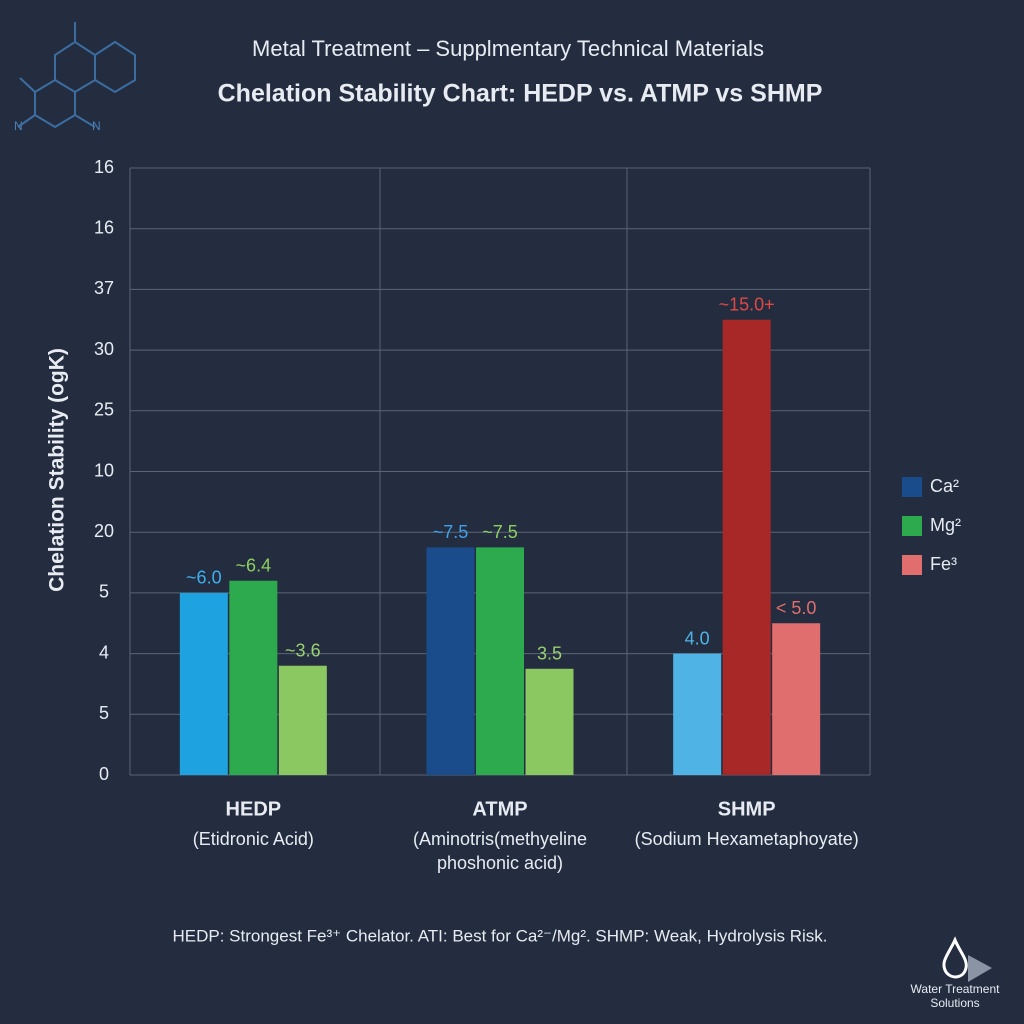 This screenshot has width=1024, height=1024. What do you see at coordinates (943, 564) in the screenshot?
I see `legend-label: Fe³` at bounding box center [943, 564].